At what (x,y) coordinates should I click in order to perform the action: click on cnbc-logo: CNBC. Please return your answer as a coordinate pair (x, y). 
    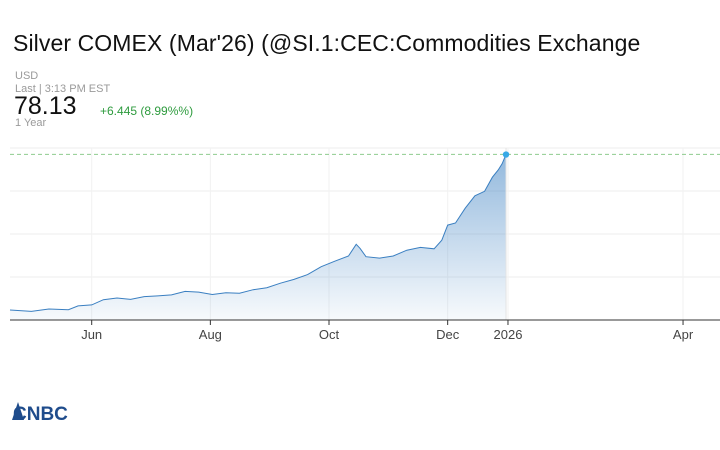
    Looking at the image, I should click on (40, 413).